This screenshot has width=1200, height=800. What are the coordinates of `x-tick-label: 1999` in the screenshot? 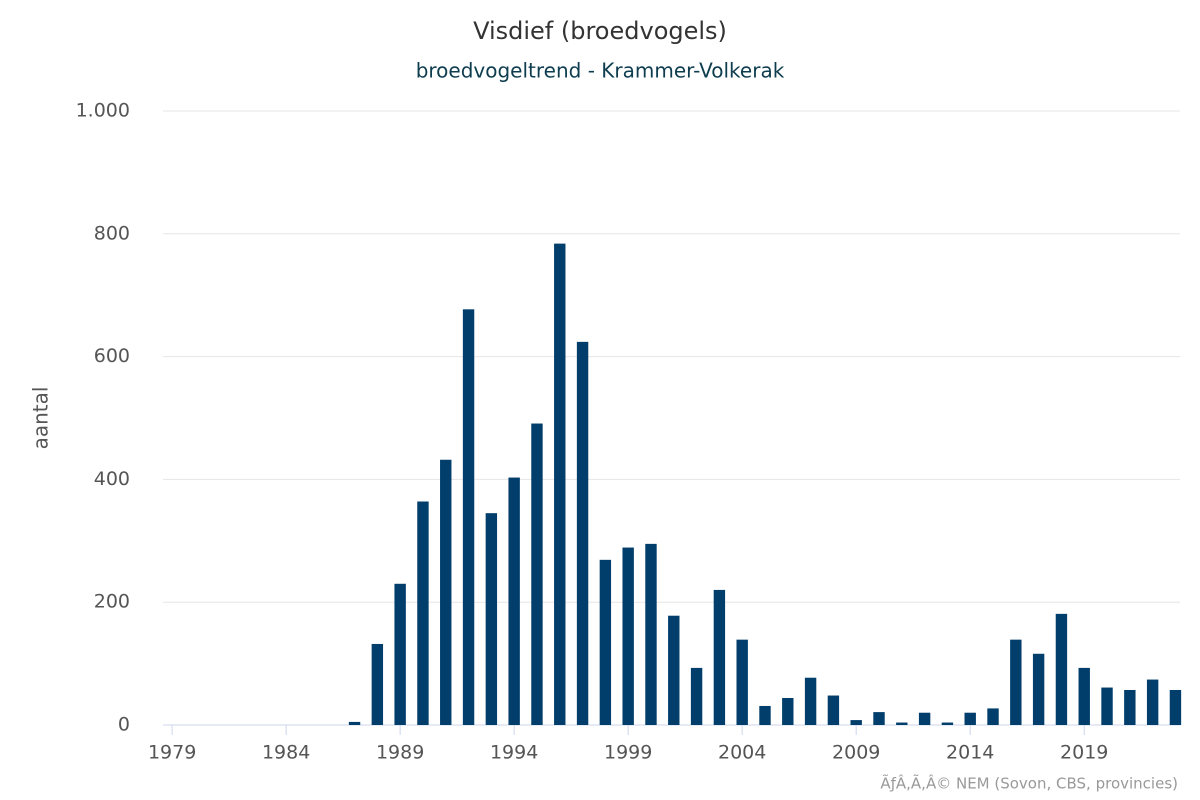 It's located at (628, 753).